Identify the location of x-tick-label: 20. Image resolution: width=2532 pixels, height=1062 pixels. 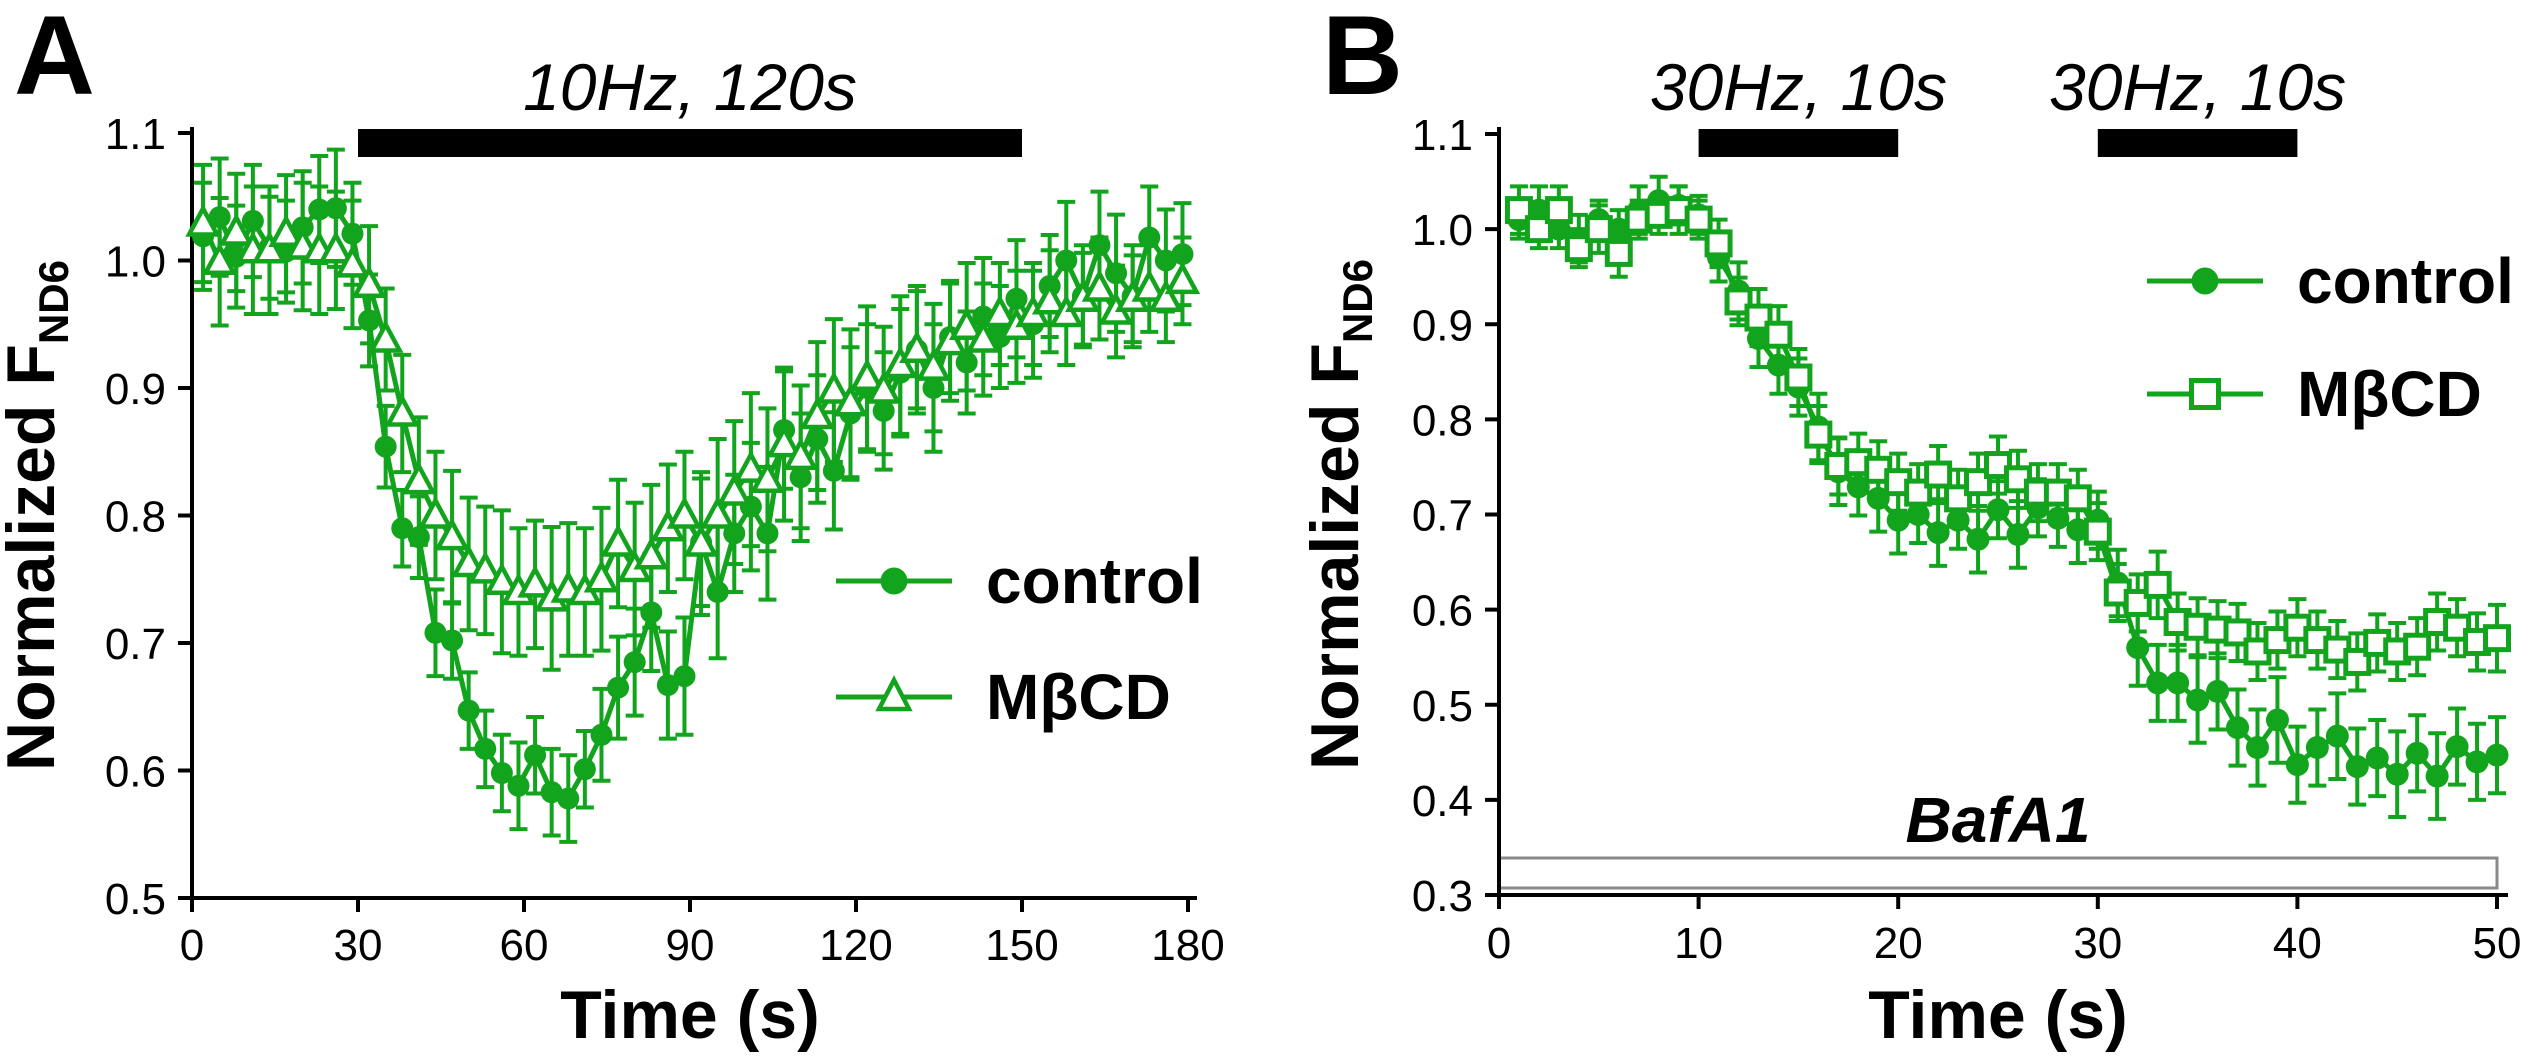
(1898, 943).